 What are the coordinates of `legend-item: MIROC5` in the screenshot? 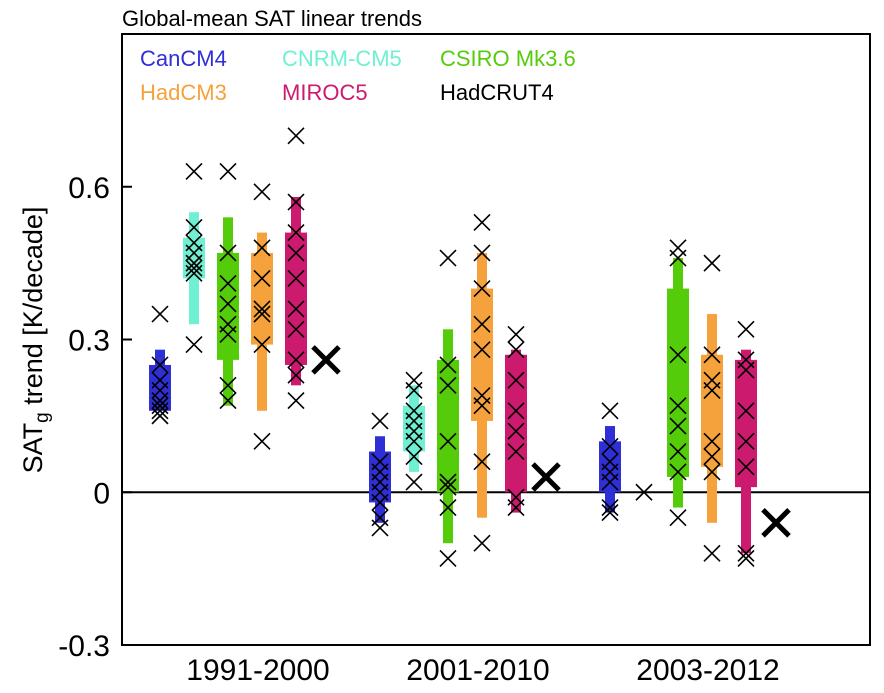 It's located at (325, 92).